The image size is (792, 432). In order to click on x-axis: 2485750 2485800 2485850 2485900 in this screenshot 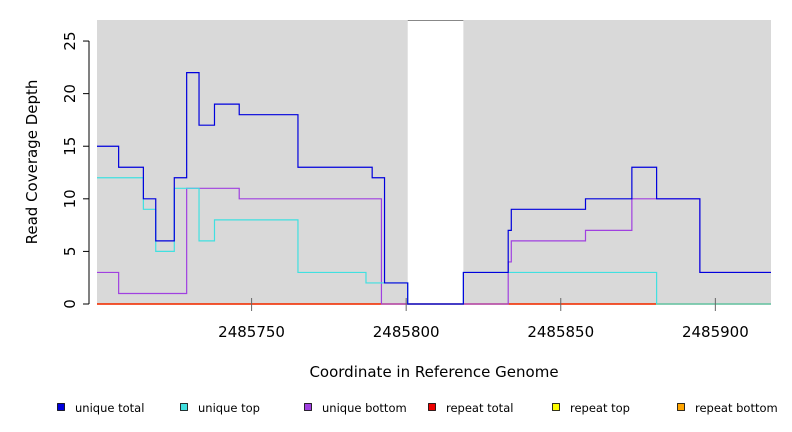, I will do `click(483, 319)`.